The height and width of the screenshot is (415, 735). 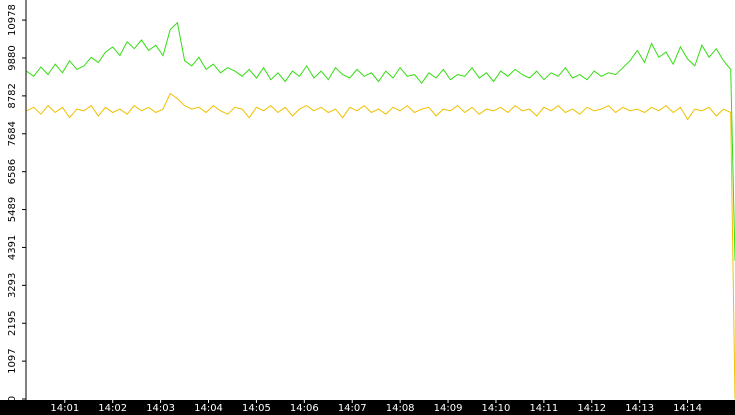 I want to click on x-tick-label: 14:09, so click(x=448, y=408).